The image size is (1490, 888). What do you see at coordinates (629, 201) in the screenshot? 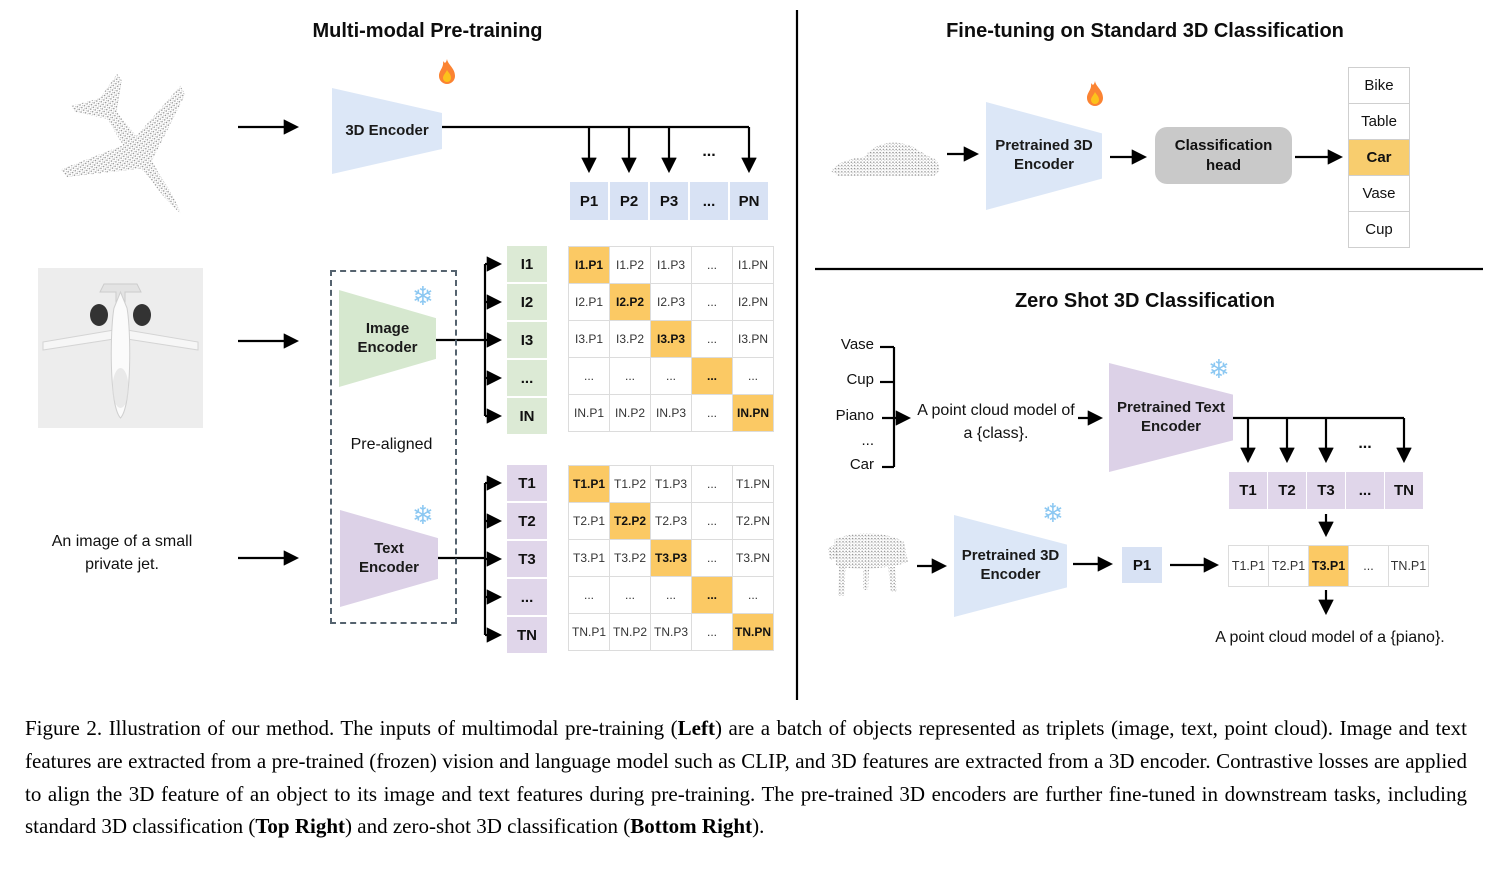
I see `p-feature-cell-P2: P2` at bounding box center [629, 201].